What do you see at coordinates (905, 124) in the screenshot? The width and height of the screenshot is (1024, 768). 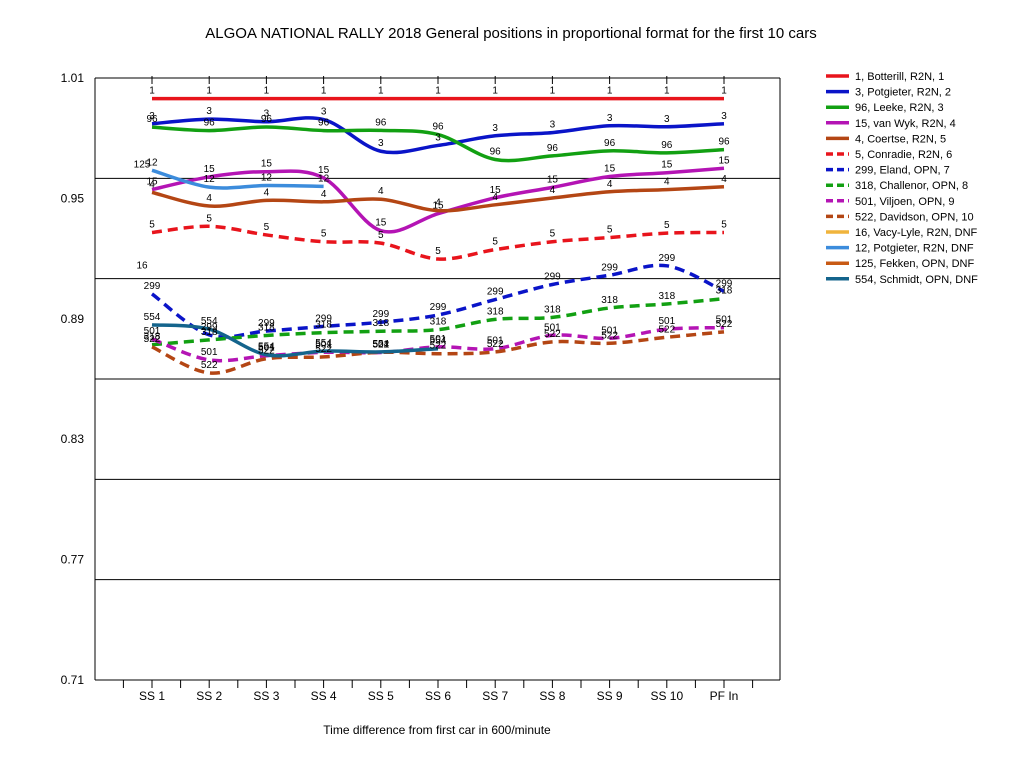 I see `legend-entry: 15, van Wyk, R2N, 4` at bounding box center [905, 124].